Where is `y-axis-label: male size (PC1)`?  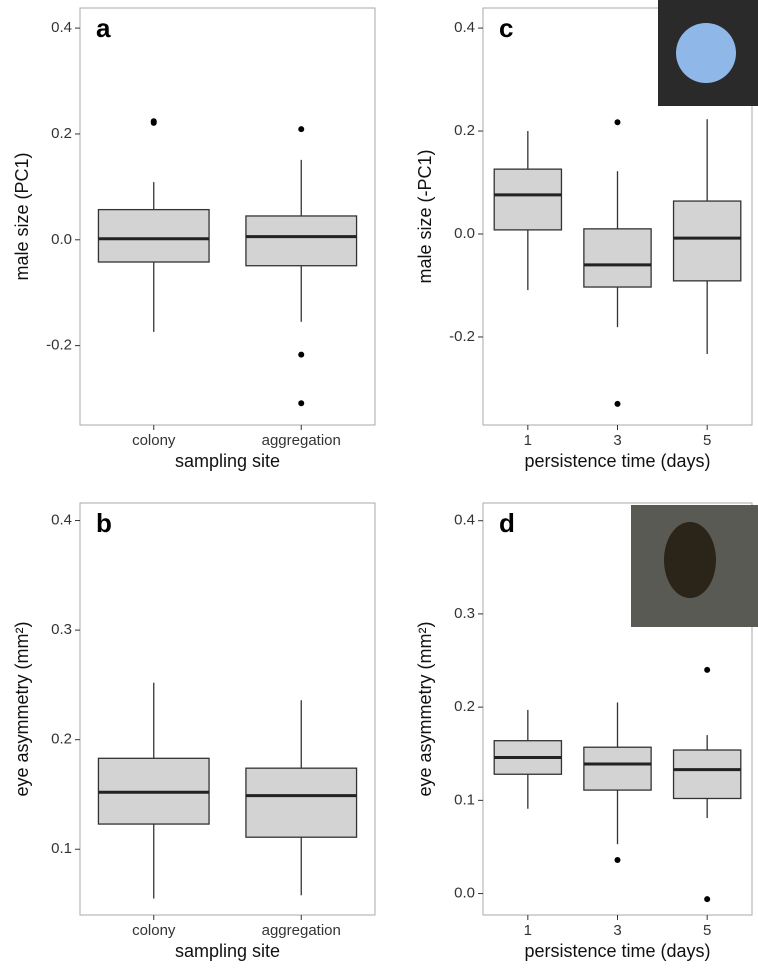
y-axis-label: male size (PC1) is located at coordinates (22, 216).